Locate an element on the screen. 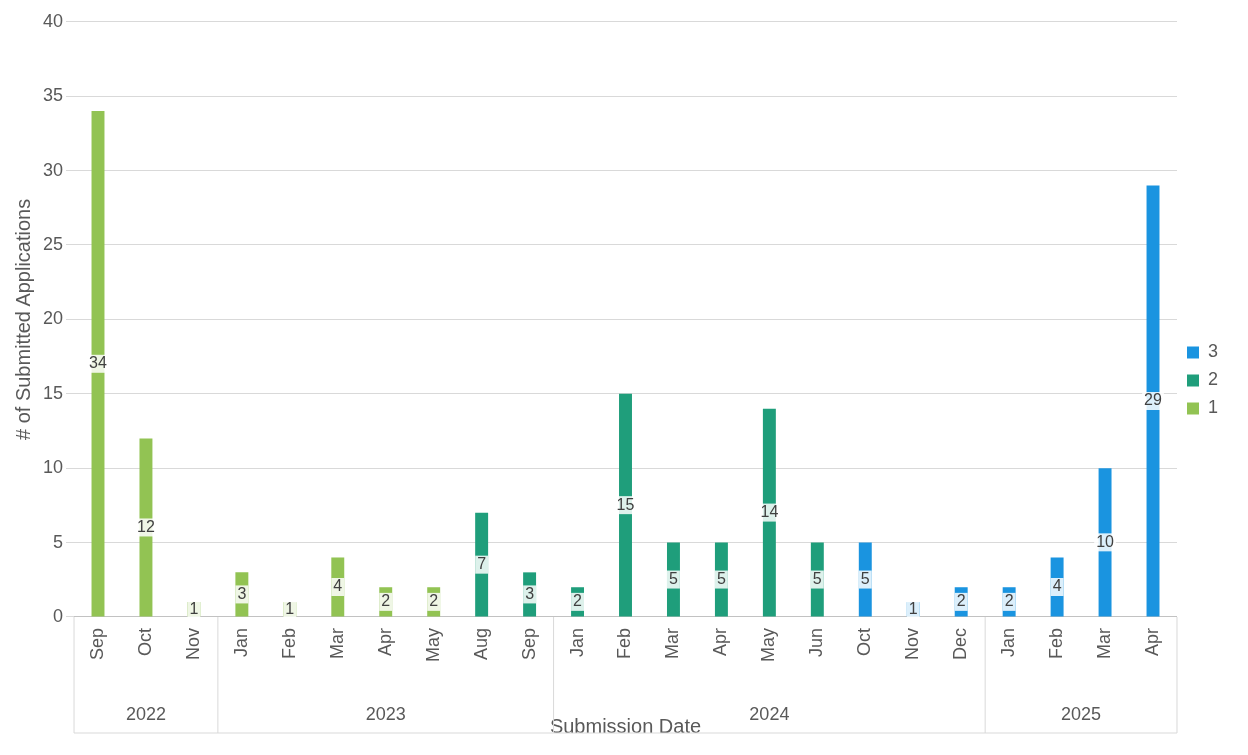 This screenshot has height=755, width=1248. y-axis-title: # of Submitted Applications is located at coordinates (22, 319).